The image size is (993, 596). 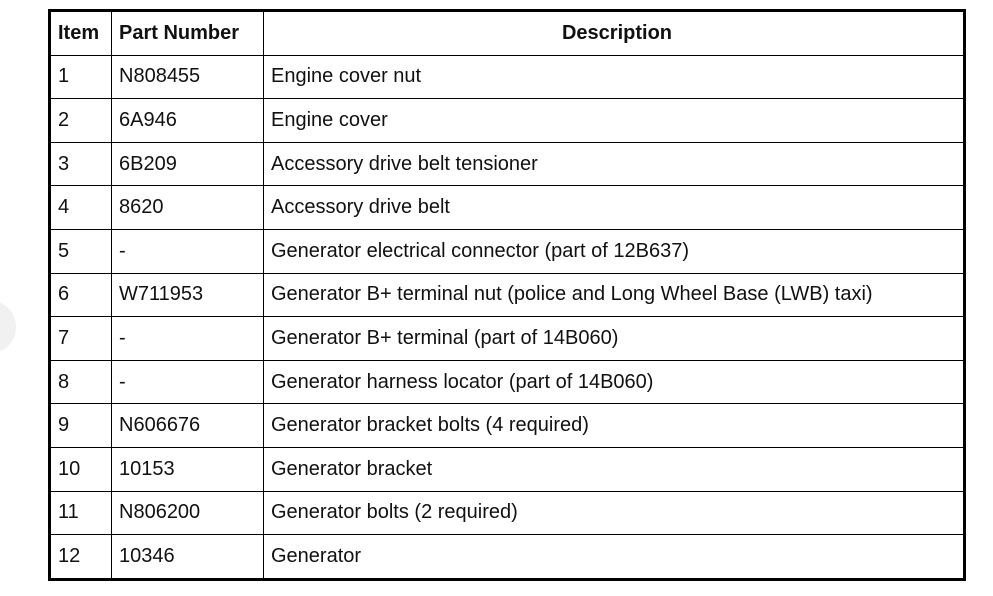 What do you see at coordinates (80, 77) in the screenshot?
I see `cell-item: 1` at bounding box center [80, 77].